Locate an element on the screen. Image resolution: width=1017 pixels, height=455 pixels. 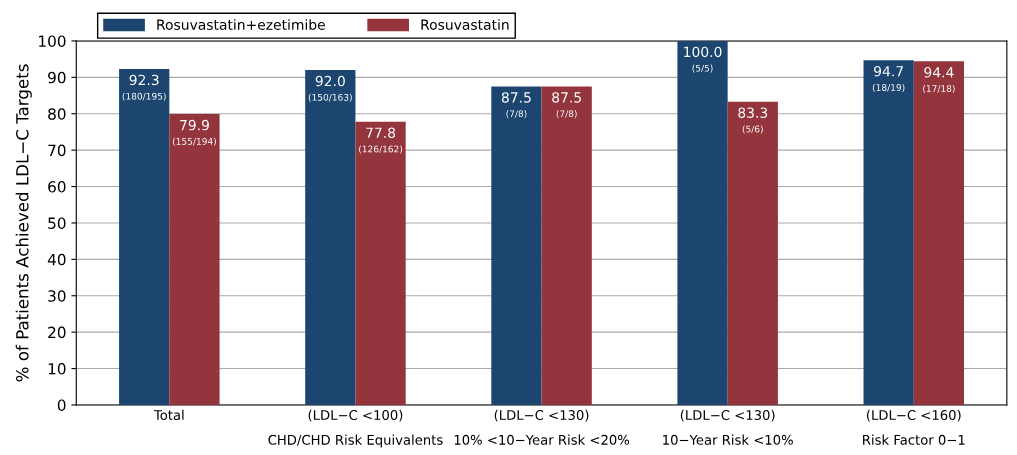
y-axis-title: % of Patients Achieved LDL−C Targets is located at coordinates (23, 223).